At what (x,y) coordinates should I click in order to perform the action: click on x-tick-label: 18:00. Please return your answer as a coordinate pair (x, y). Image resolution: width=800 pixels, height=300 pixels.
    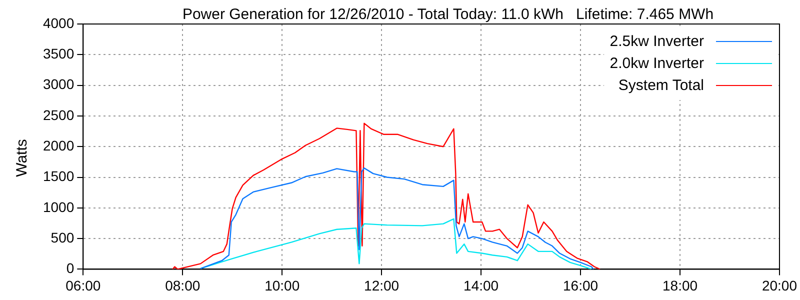
    Looking at the image, I should click on (680, 285).